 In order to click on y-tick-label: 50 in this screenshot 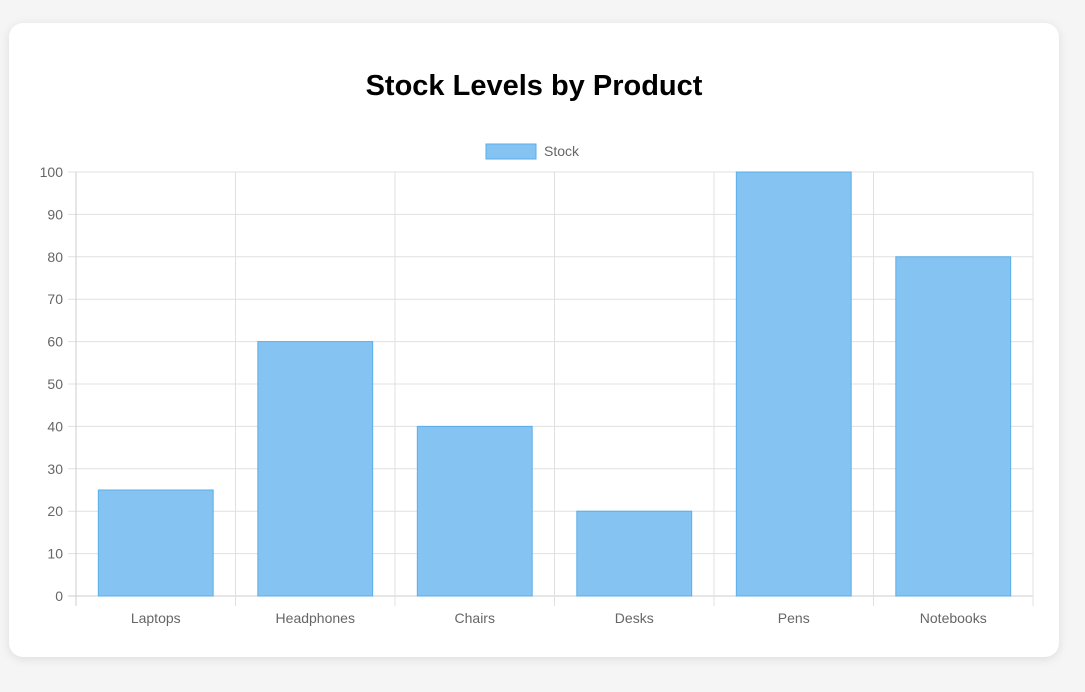, I will do `click(55, 384)`.